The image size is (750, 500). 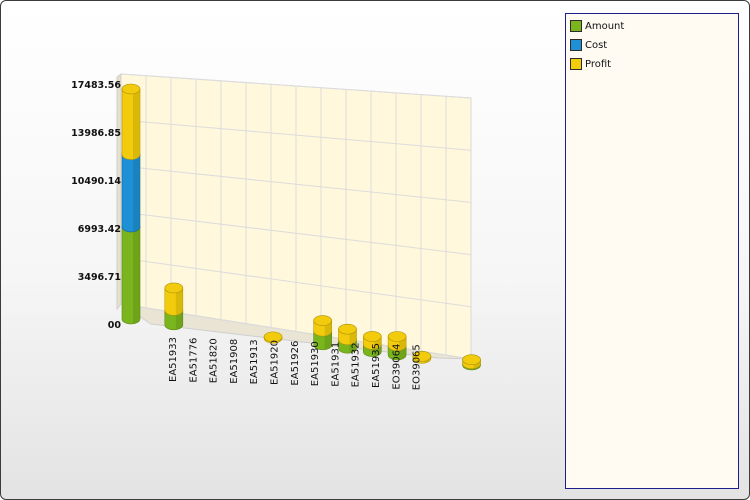 I want to click on legend-item-amount: Amount, so click(x=597, y=26).